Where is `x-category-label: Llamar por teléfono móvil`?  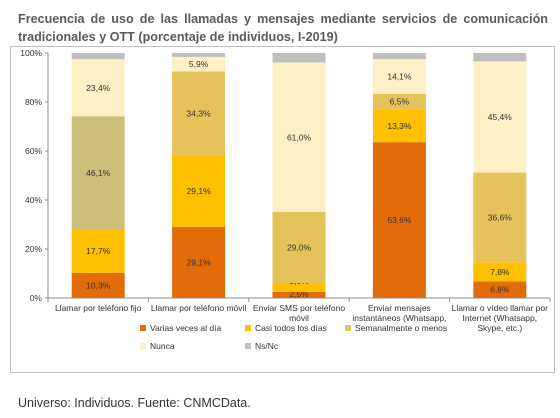
x-category-label: Llamar por teléfono móvil is located at coordinates (199, 308).